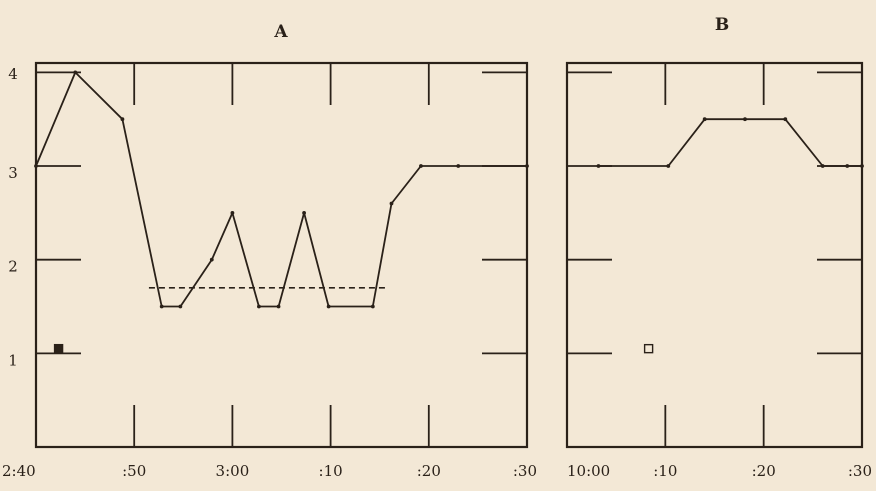 Image resolution: width=876 pixels, height=491 pixels. I want to click on square-marker-b, so click(648, 348).